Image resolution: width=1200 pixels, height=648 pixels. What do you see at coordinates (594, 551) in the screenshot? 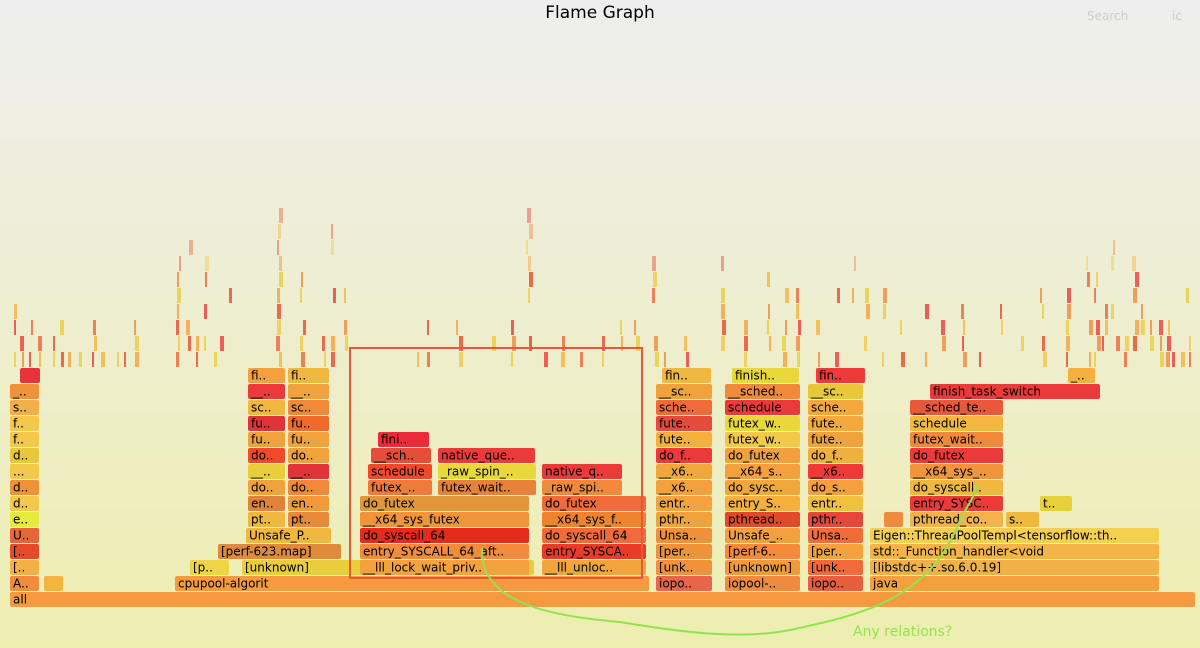
I see `flame-frame: entry_SYSCA..` at bounding box center [594, 551].